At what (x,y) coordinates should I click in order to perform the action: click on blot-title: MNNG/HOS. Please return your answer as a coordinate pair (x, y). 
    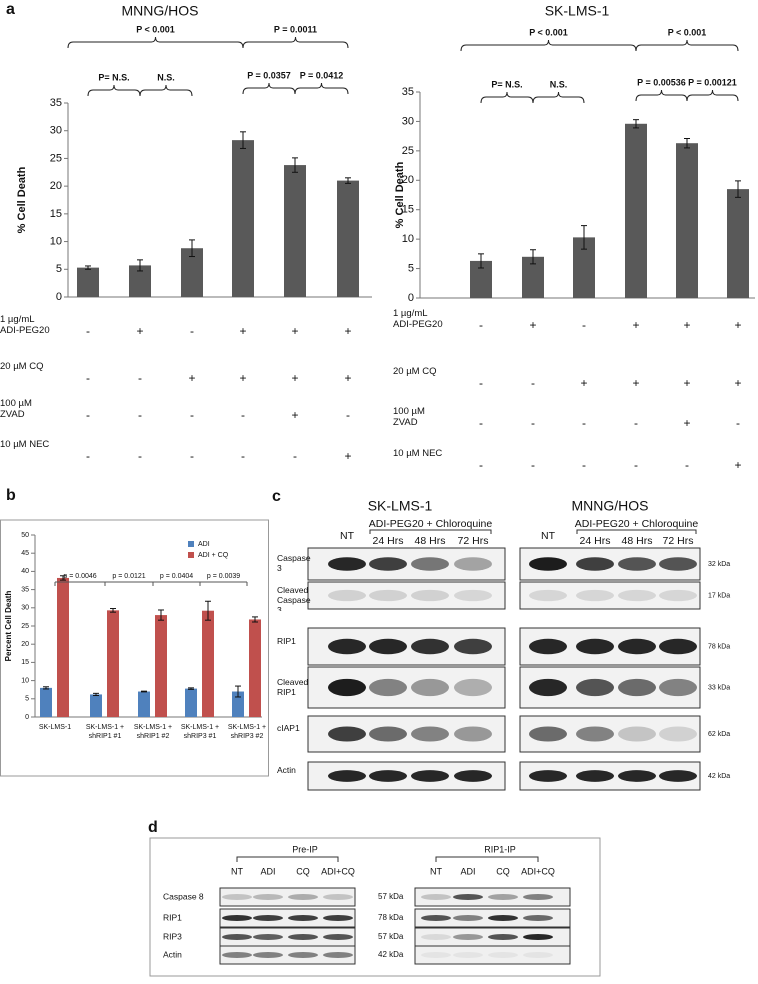
    Looking at the image, I should click on (610, 506).